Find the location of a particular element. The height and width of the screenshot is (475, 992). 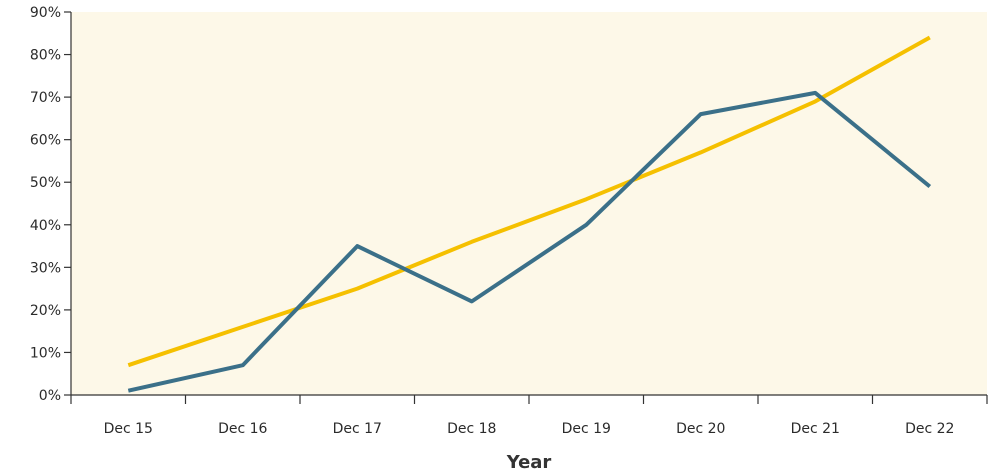

x-axis-title: Year is located at coordinates (529, 462).